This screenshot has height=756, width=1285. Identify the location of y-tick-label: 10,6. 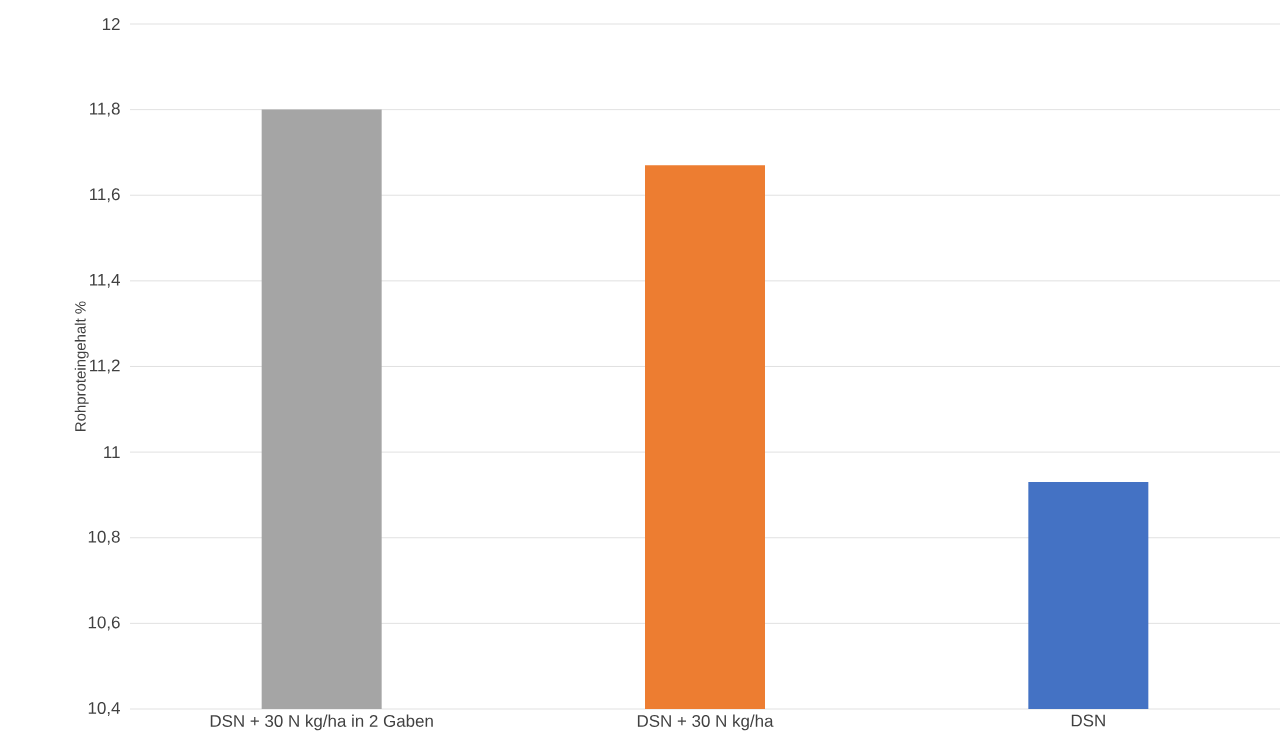
(104, 623).